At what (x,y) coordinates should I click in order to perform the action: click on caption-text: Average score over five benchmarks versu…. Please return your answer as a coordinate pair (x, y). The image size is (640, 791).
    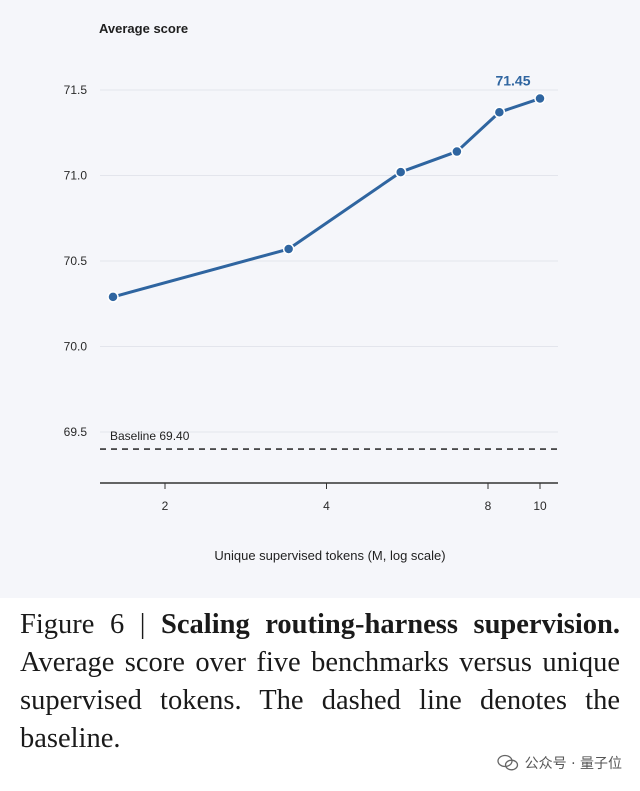
    Looking at the image, I should click on (320, 700).